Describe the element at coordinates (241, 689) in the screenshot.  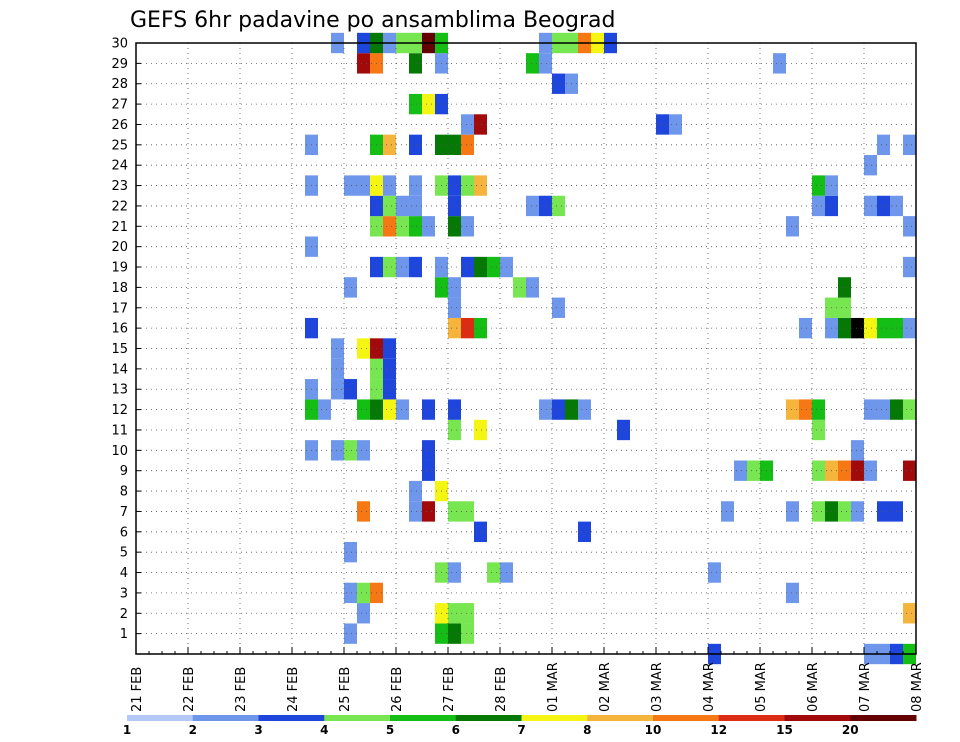
I see `x-tick-label: 23 FEB` at that location.